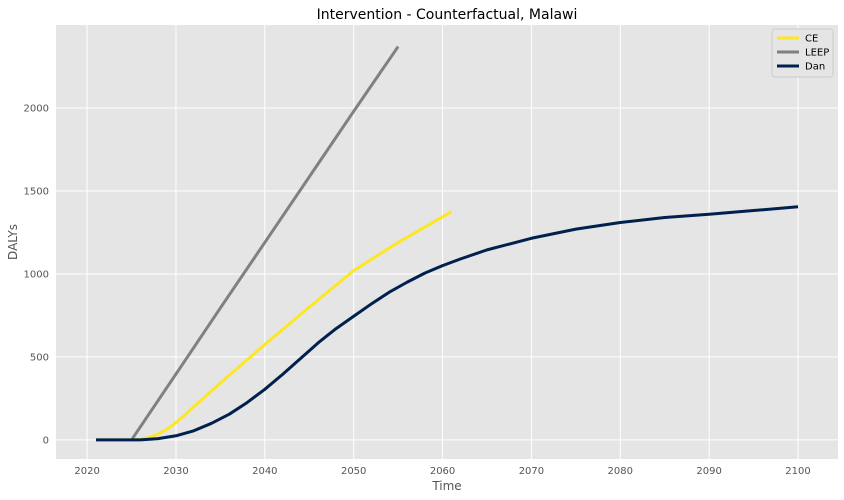 The image size is (844, 500). Describe the element at coordinates (708, 471) in the screenshot. I see `x-tick-label: 2090` at that location.